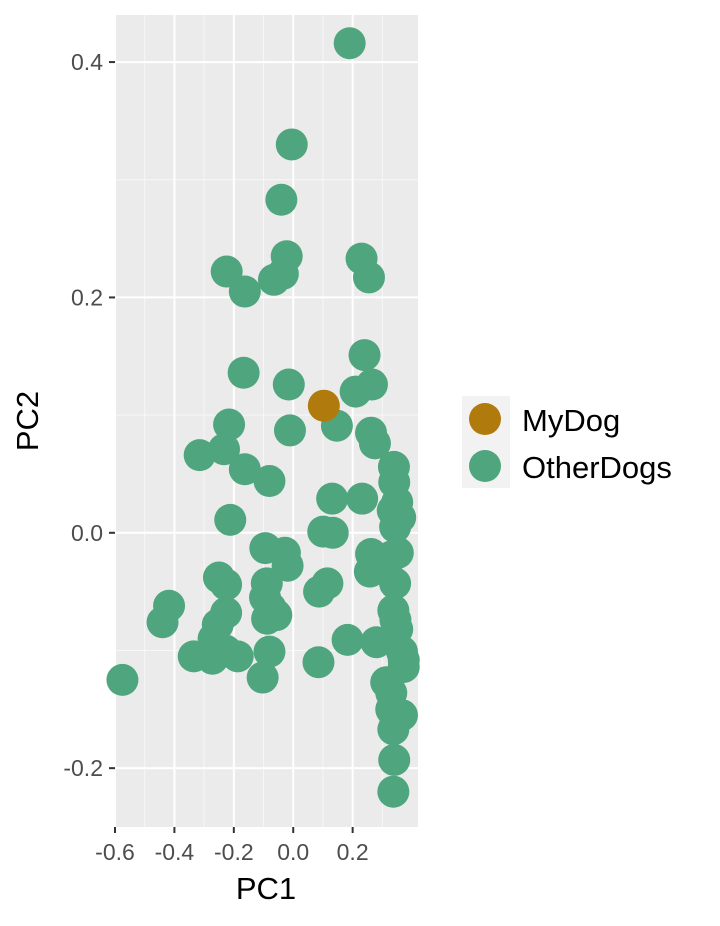 This screenshot has height=926, width=720. Describe the element at coordinates (293, 852) in the screenshot. I see `x-tick-label: 0.0` at that location.